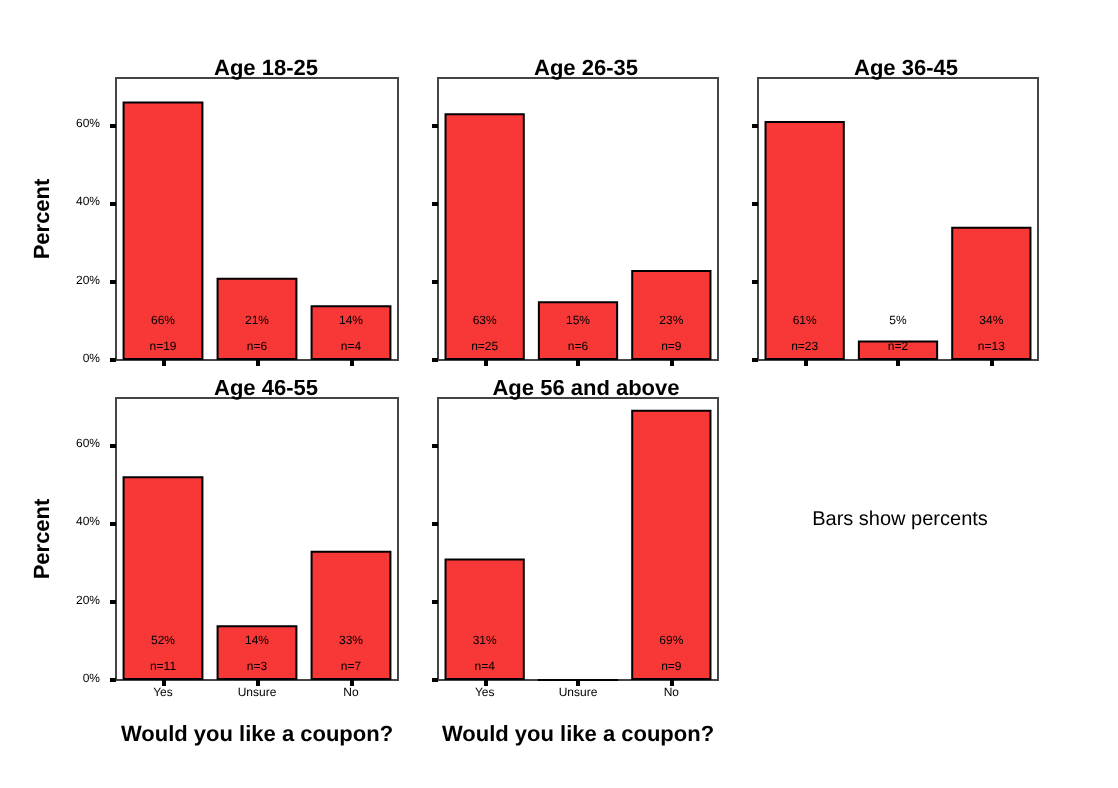 Image resolution: width=1118 pixels, height=788 pixels. Describe the element at coordinates (586, 69) in the screenshot. I see `chart-title: Age 26-35` at that location.